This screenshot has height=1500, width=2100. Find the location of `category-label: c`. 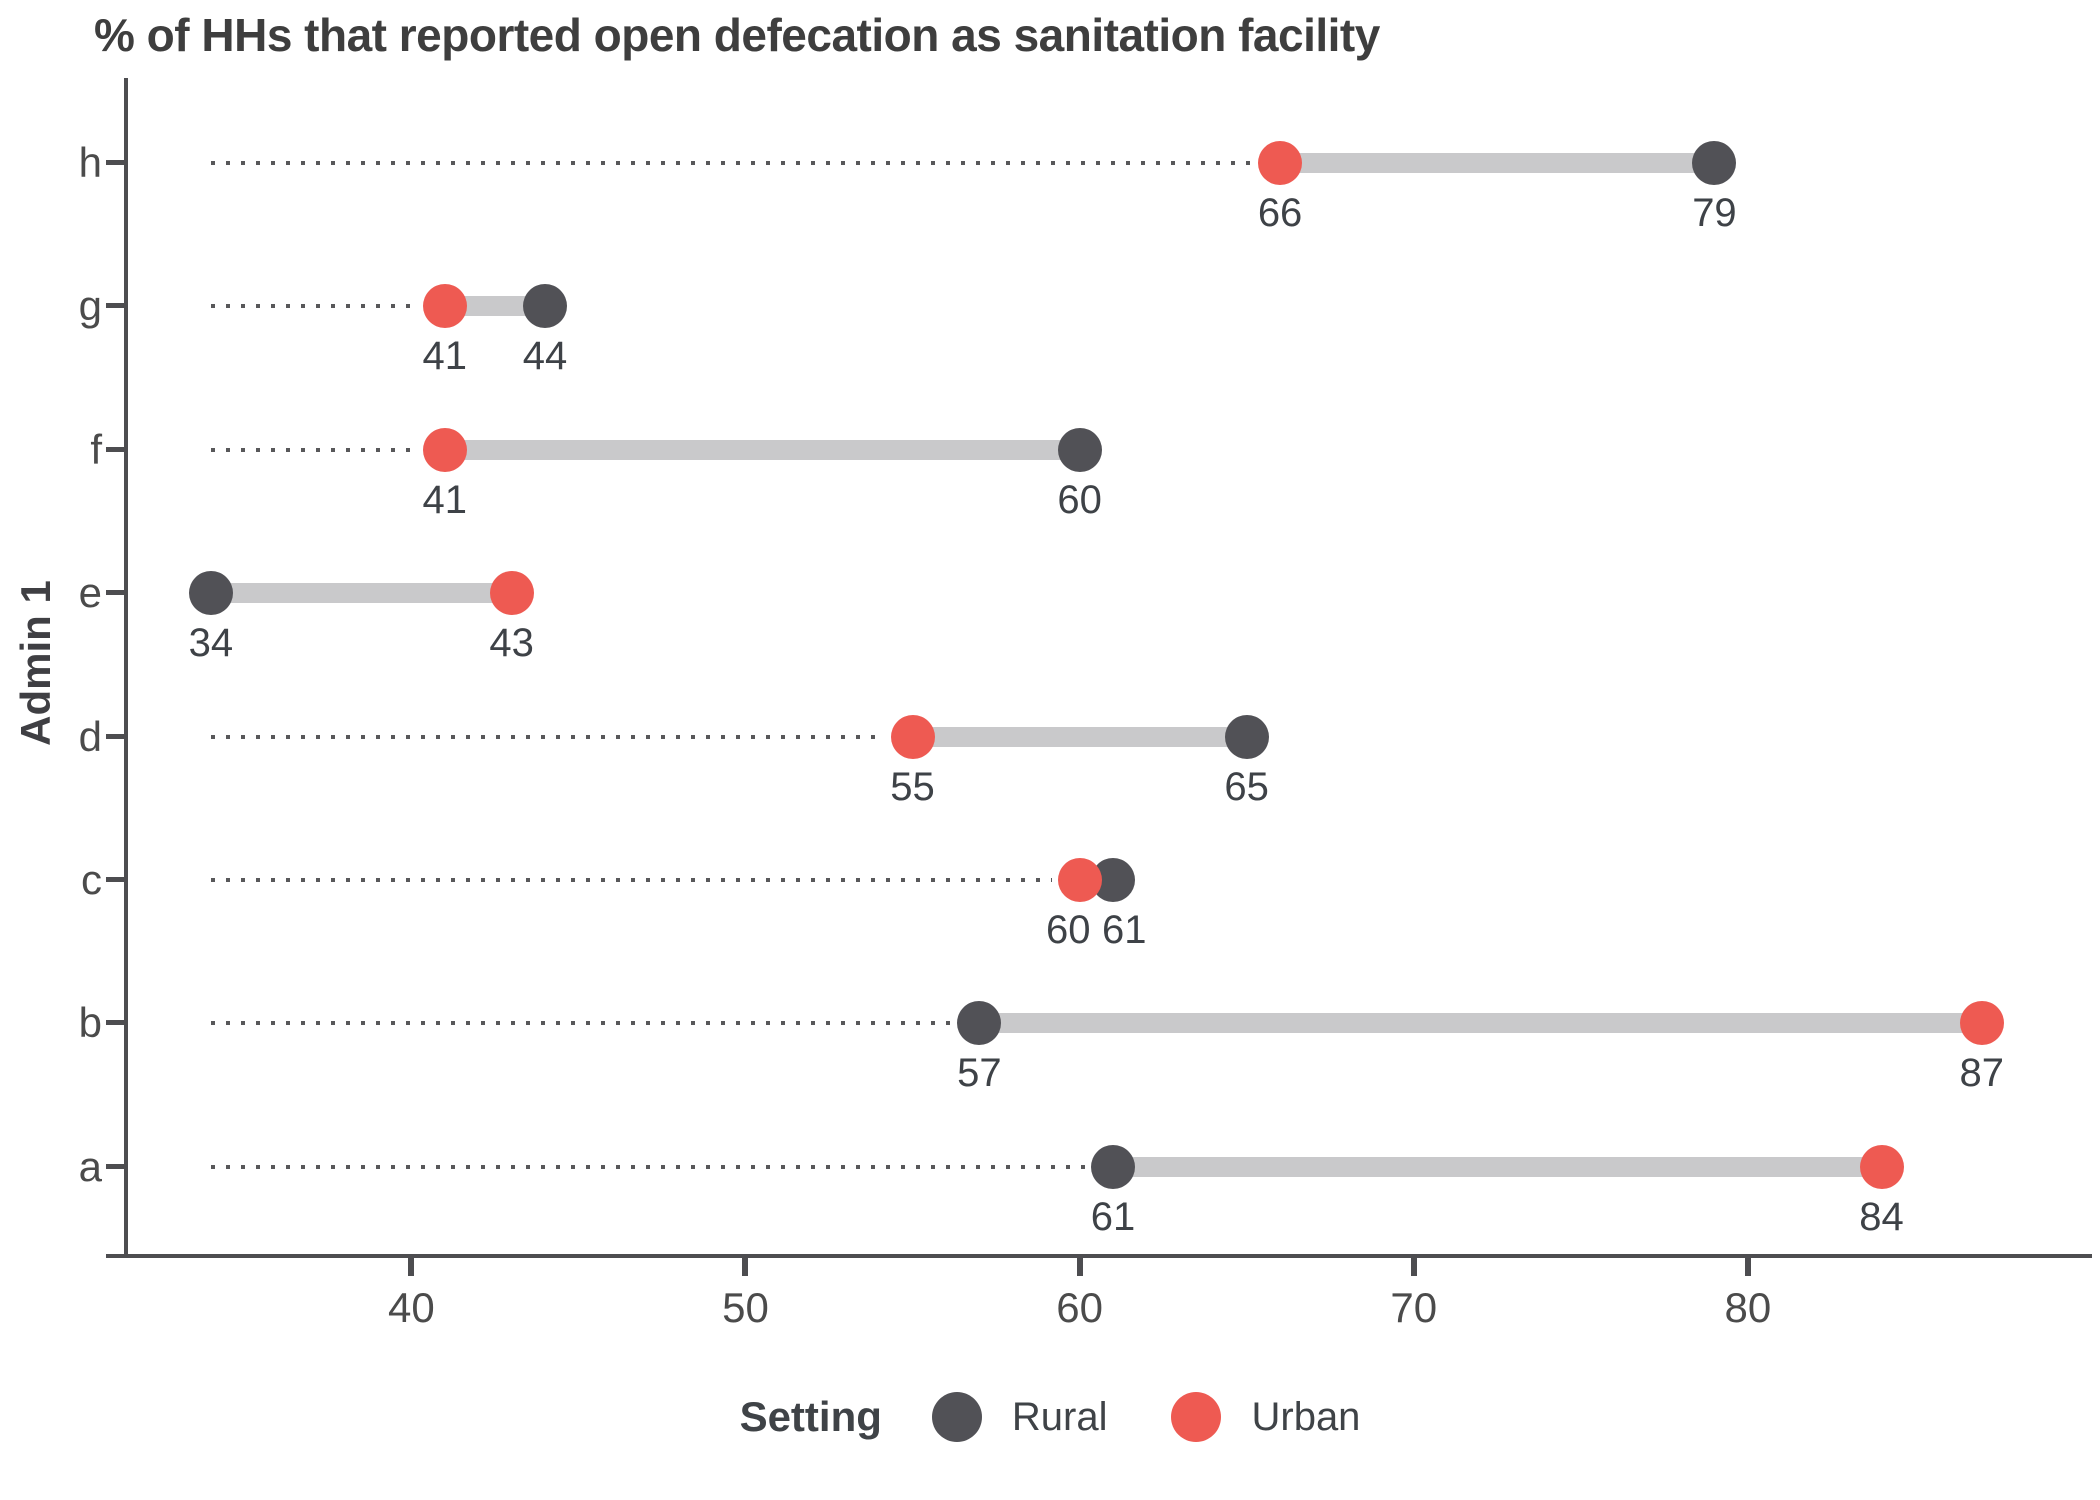

category-label: c is located at coordinates (91, 879).